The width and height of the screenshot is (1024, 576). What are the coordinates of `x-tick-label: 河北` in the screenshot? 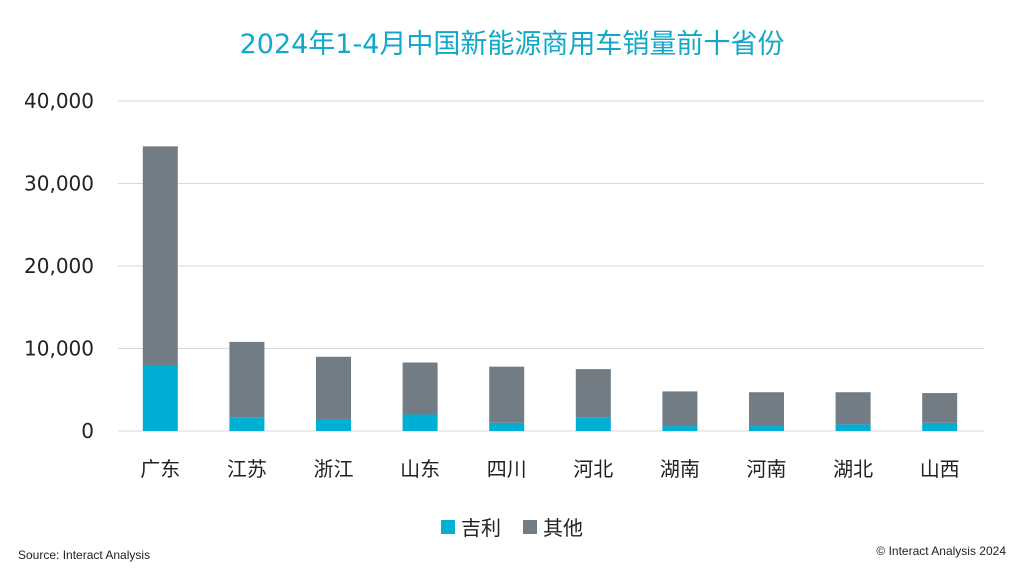 It's located at (593, 469).